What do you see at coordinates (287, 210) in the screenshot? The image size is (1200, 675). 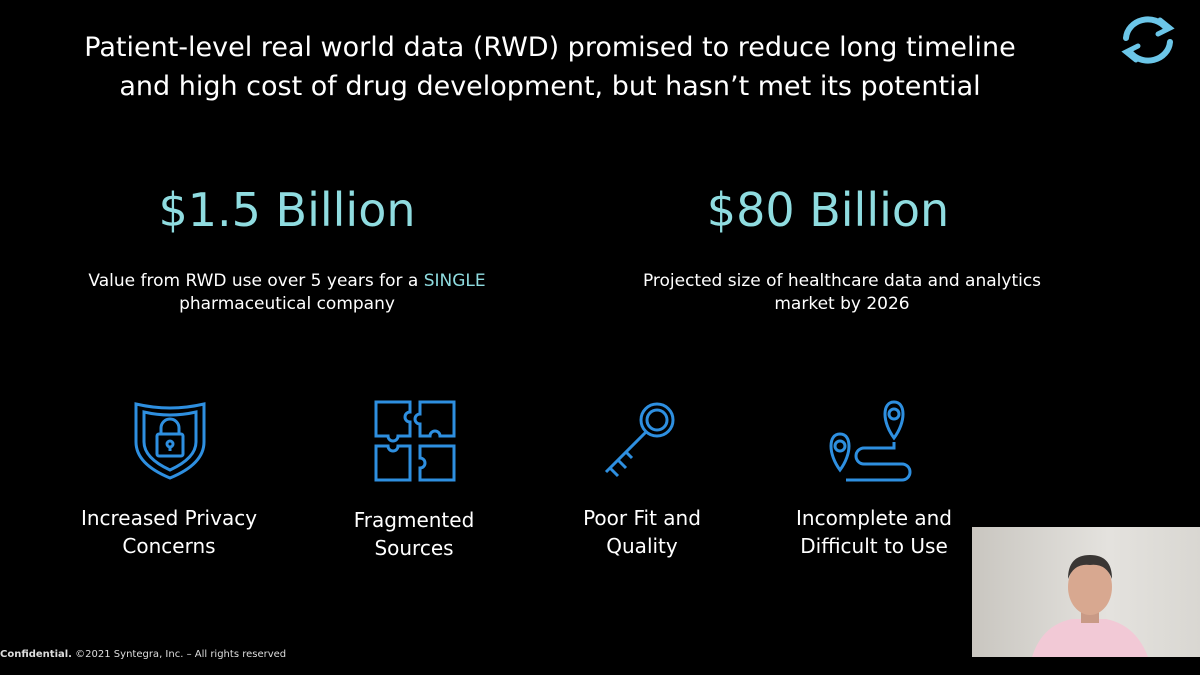 I see `stat-value: $1.5 Billion` at bounding box center [287, 210].